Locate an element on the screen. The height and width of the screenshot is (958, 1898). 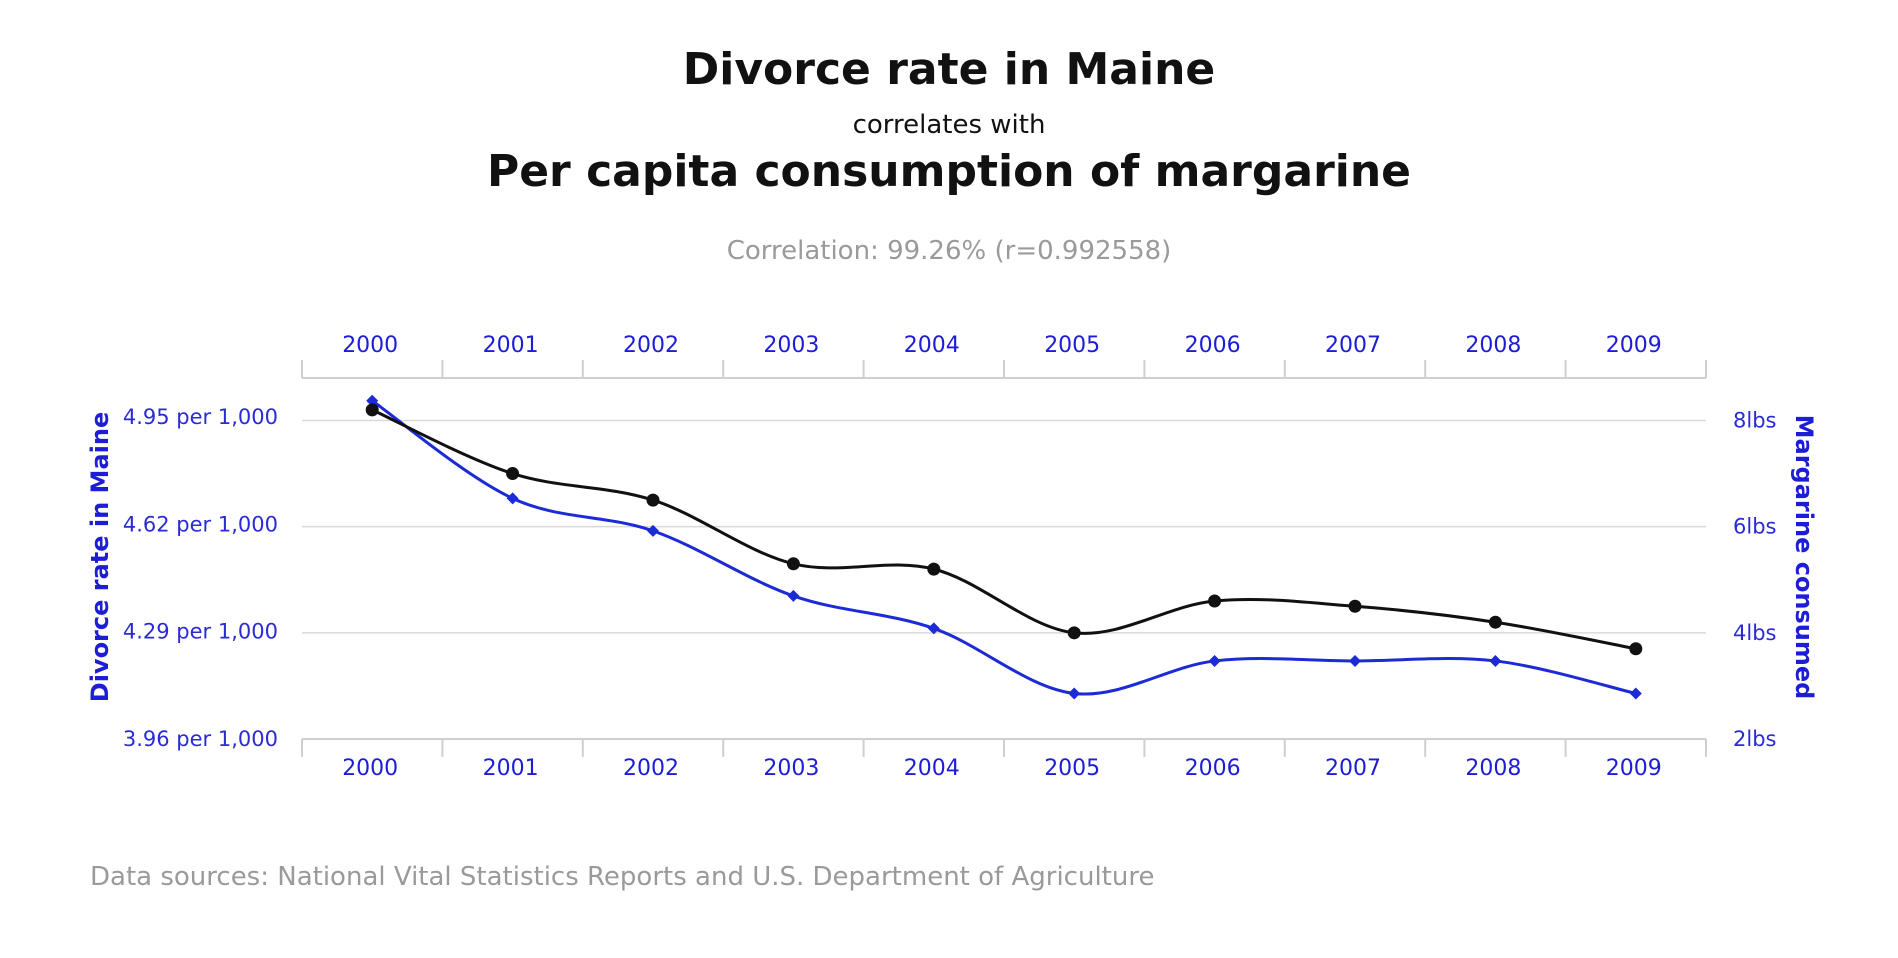
y-right-tick-3: 2lbs is located at coordinates (1754, 739).